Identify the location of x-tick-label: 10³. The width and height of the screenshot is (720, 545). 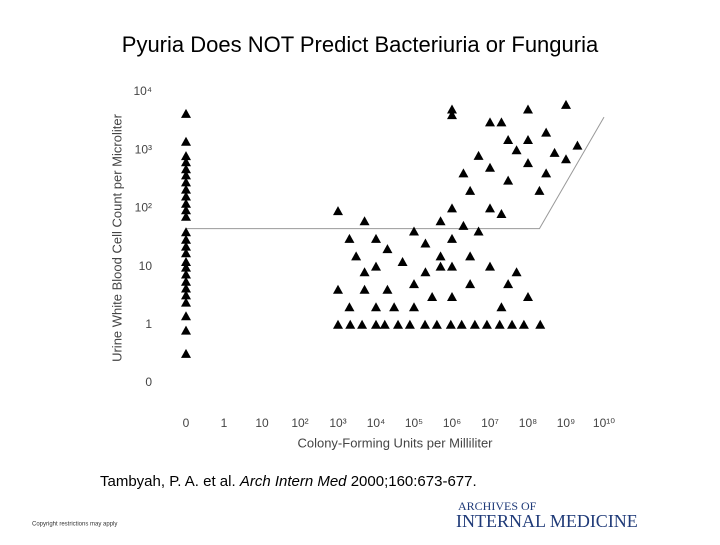
(337, 423).